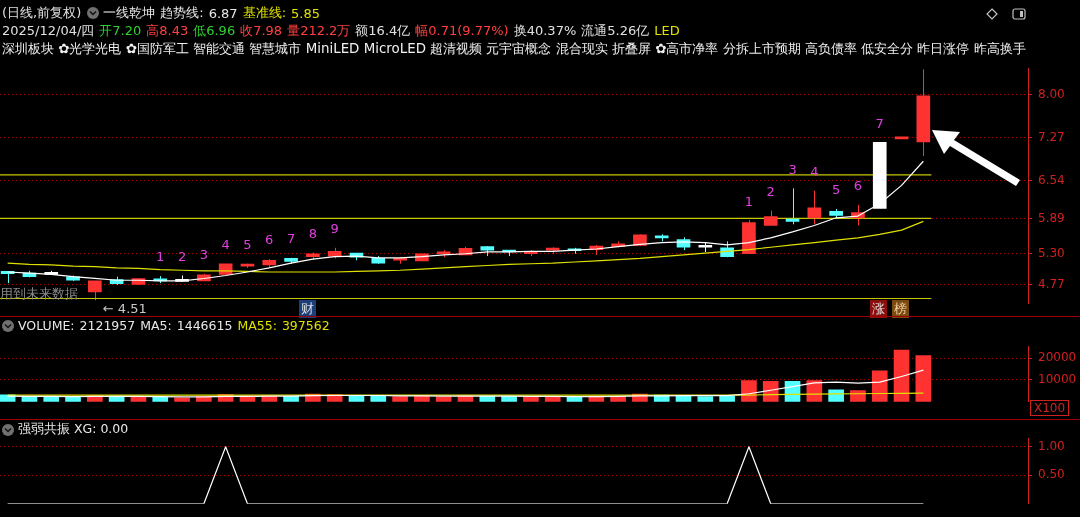 This screenshot has height=517, width=1080. Describe the element at coordinates (225, 245) in the screenshot. I see `text: 4` at that location.